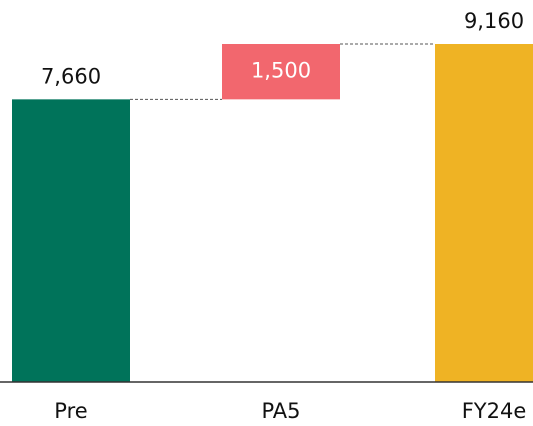  I want to click on x-tick-label: PA5, so click(280, 411).